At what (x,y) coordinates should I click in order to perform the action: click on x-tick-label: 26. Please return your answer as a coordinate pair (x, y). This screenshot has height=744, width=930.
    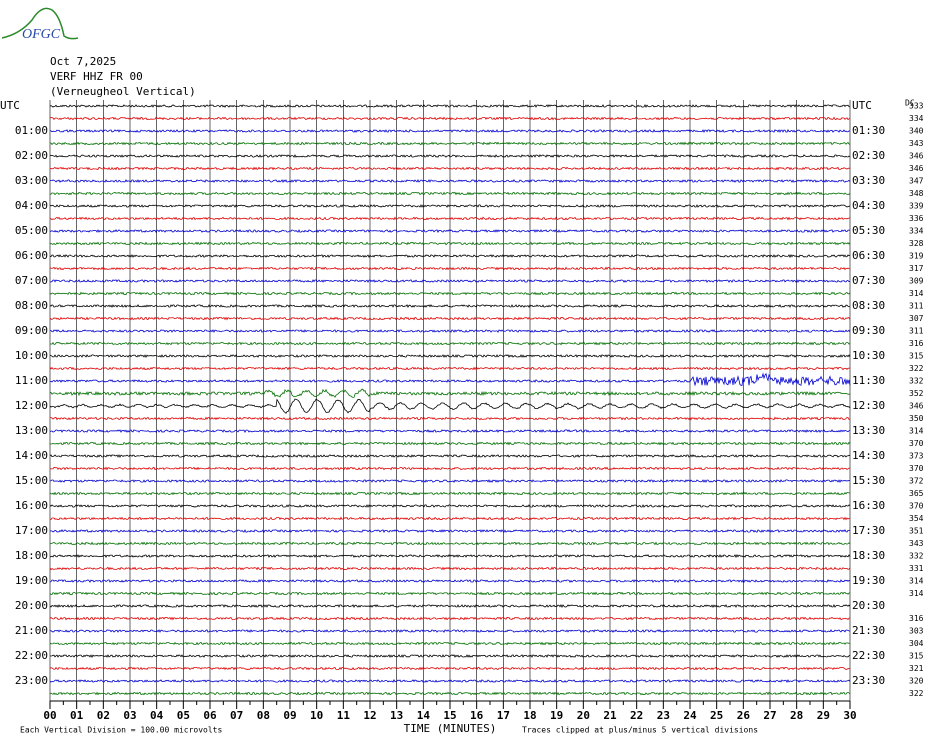
    Looking at the image, I should click on (744, 715).